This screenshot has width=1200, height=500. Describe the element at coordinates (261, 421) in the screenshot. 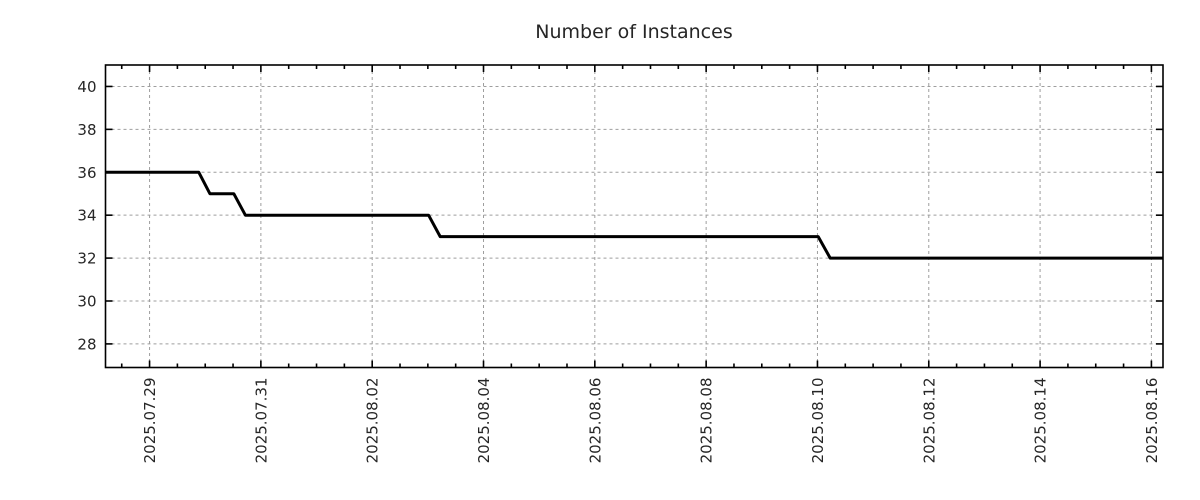

I see `x-tick-label: 2025.07.31` at that location.